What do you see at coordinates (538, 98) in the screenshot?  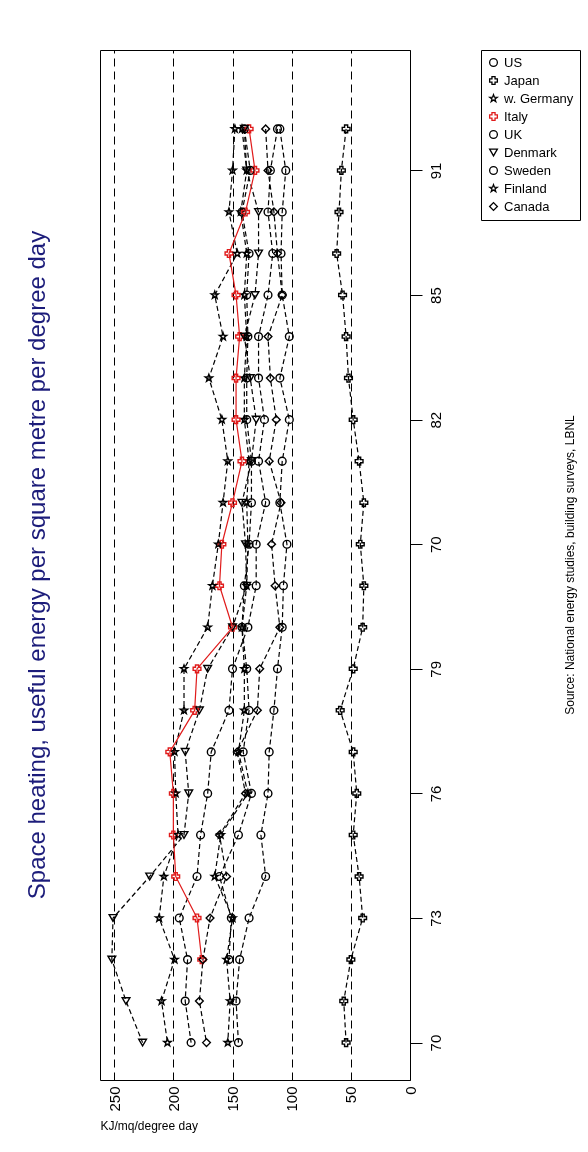 I see `legend-label: w. Germany` at bounding box center [538, 98].